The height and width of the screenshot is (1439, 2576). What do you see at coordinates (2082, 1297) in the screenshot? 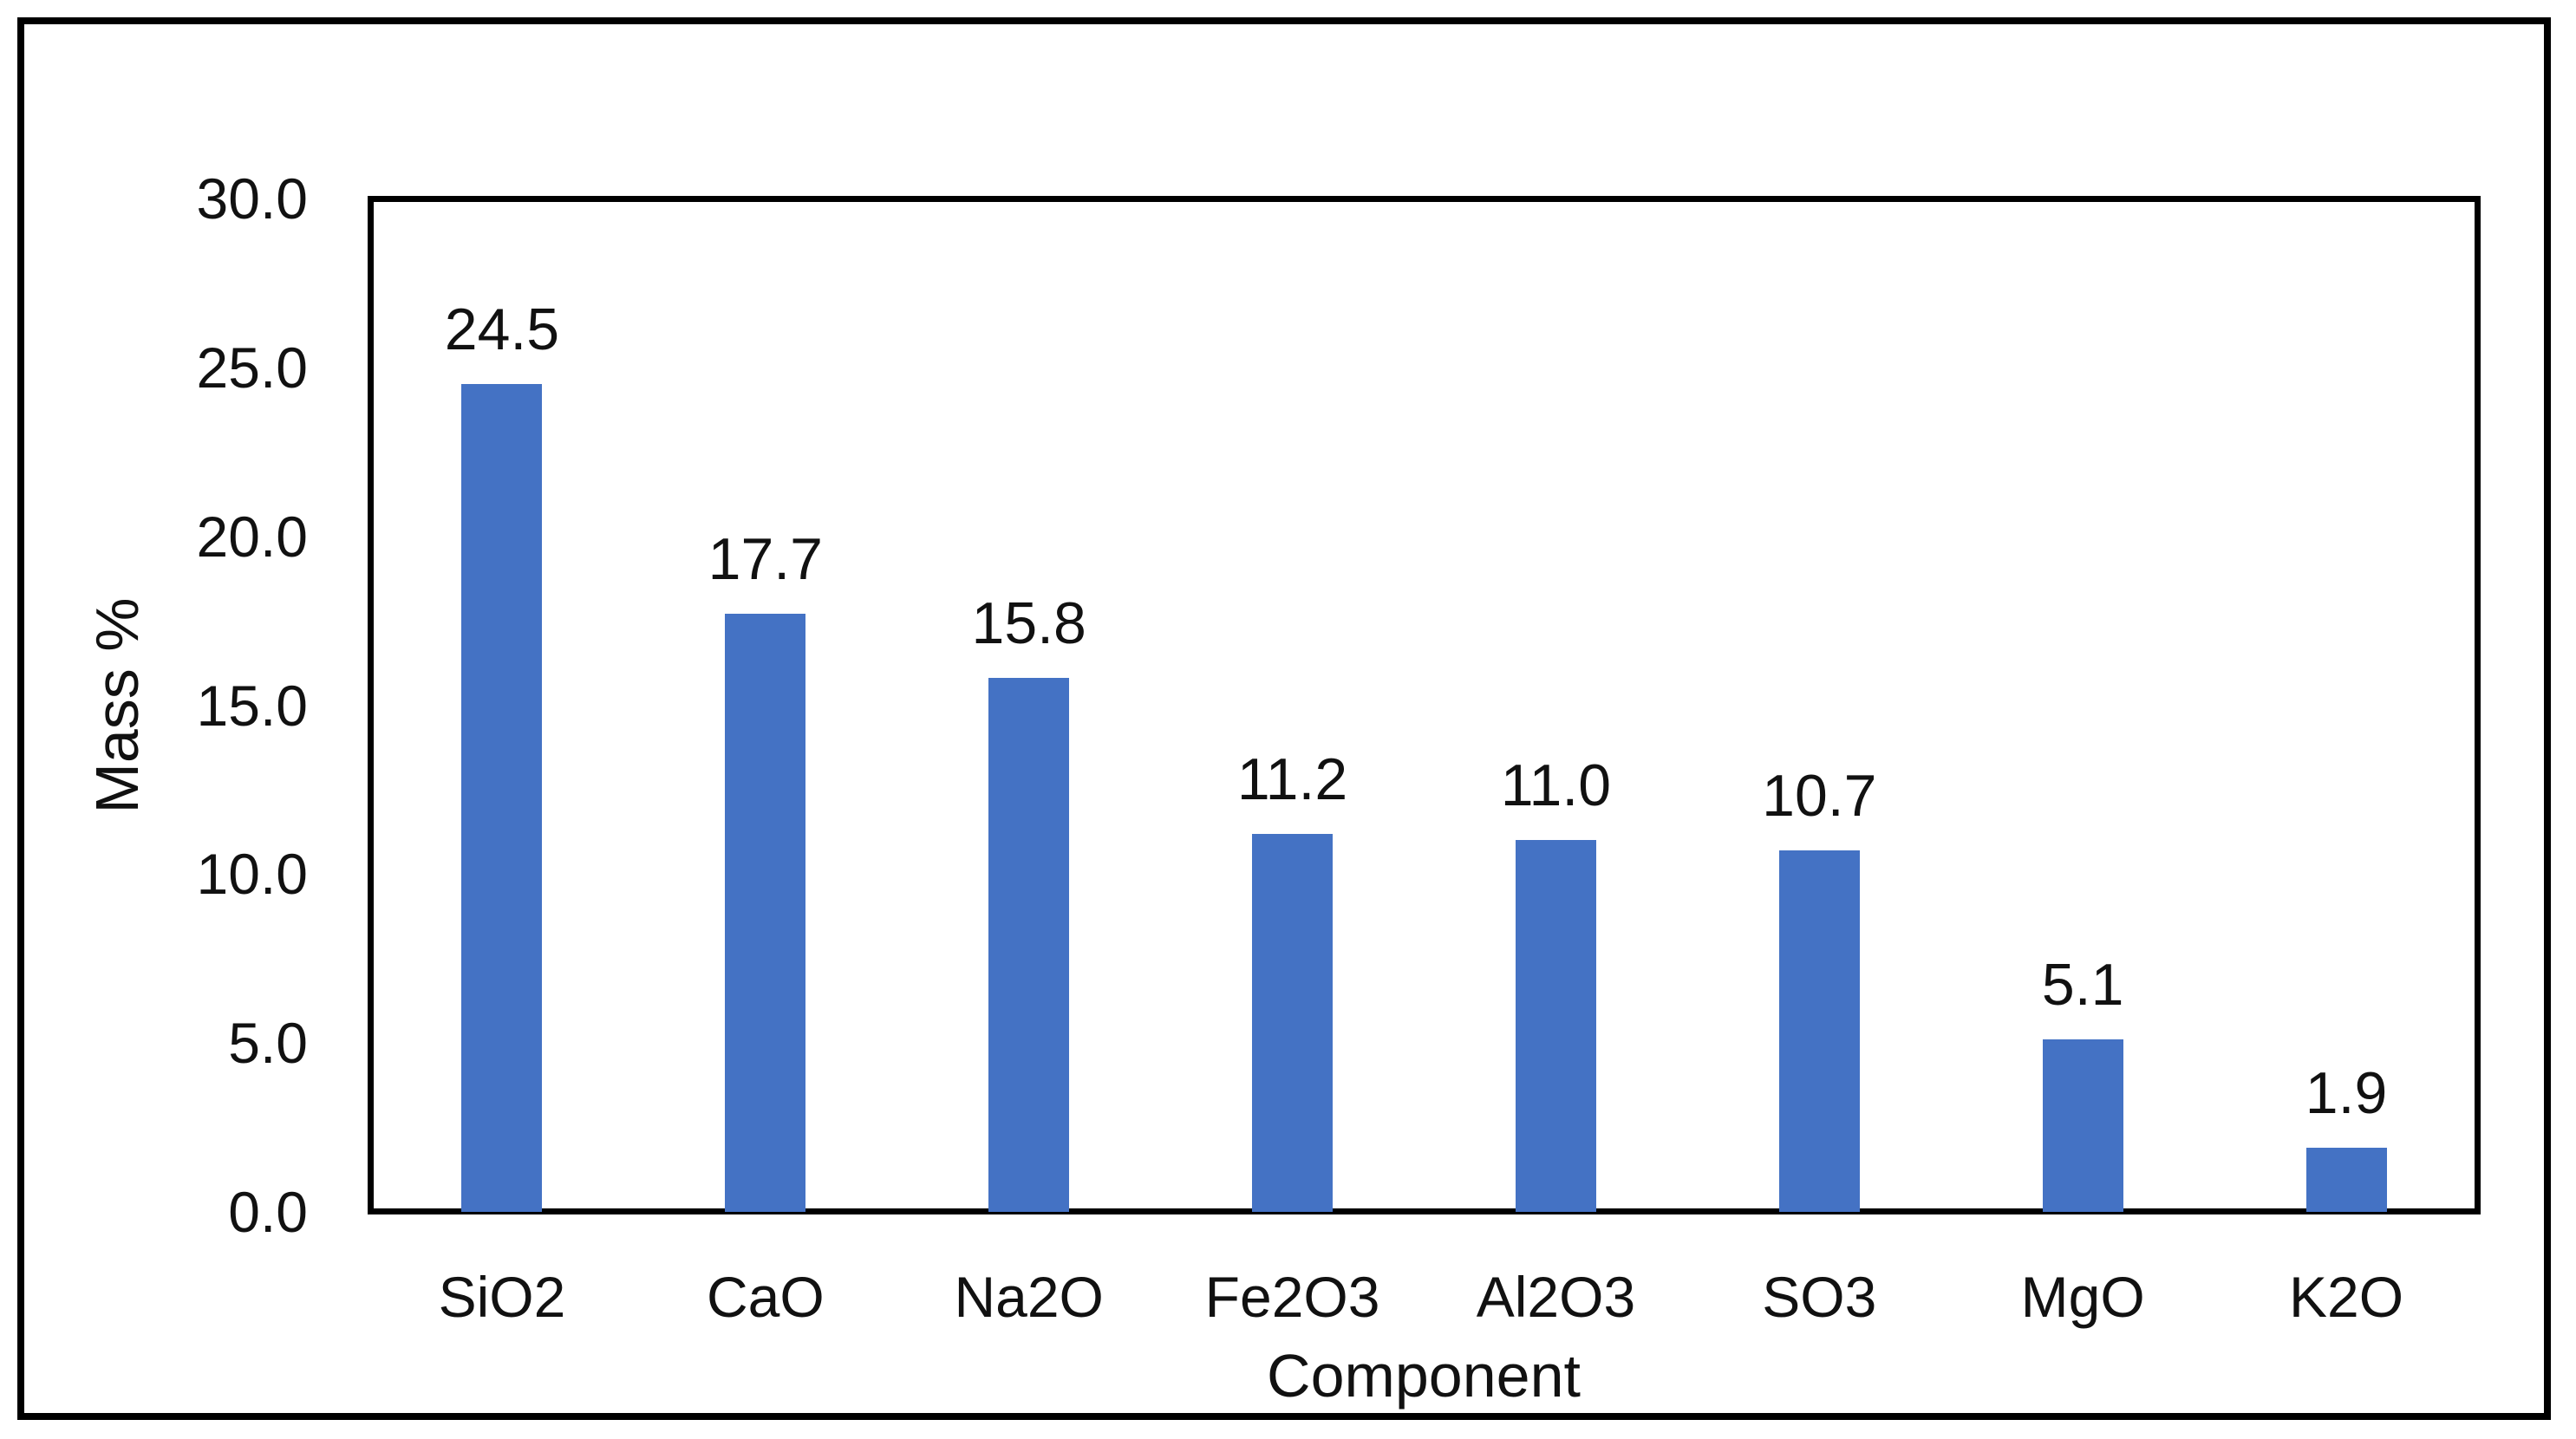
I see `x-tick-label: MgO` at bounding box center [2082, 1297].